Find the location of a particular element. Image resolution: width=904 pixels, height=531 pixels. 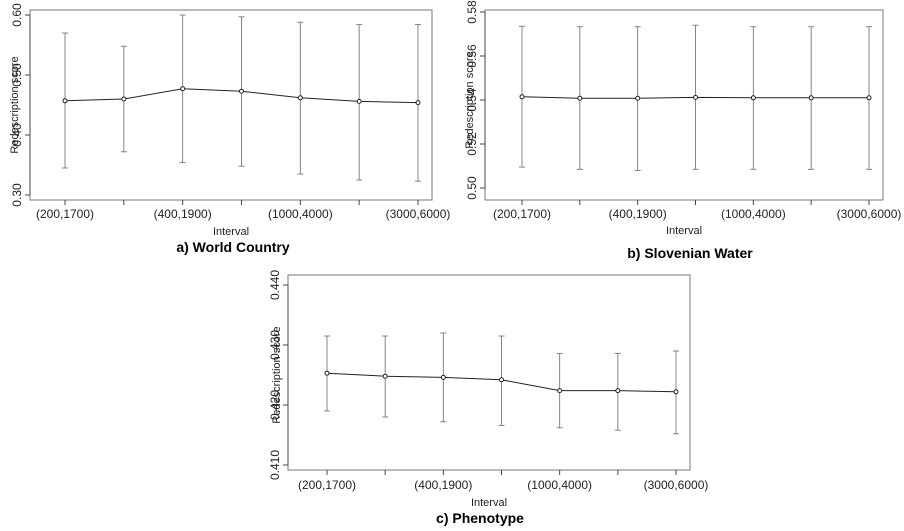

y-tick-label: 0.60 is located at coordinates (17, 15).